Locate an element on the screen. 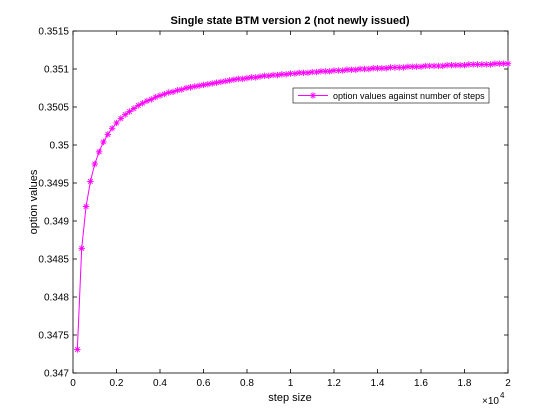  y-tick-label: 0.3495 is located at coordinates (53, 184).